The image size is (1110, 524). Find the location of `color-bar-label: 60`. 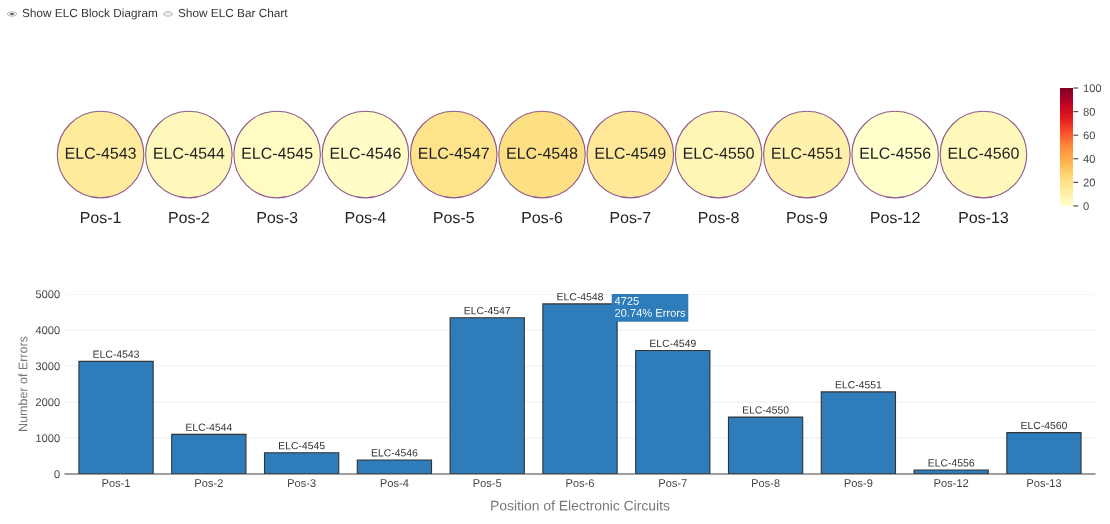

color-bar-label: 60 is located at coordinates (1089, 135).